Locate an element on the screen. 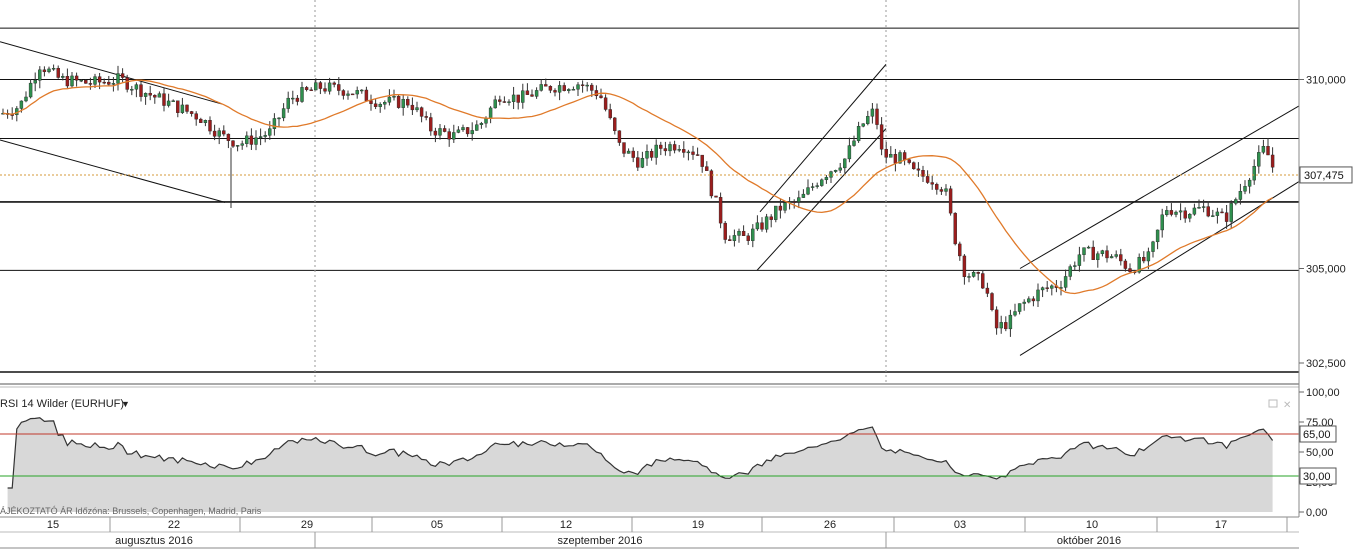  panel-separator is located at coordinates (676, 385).